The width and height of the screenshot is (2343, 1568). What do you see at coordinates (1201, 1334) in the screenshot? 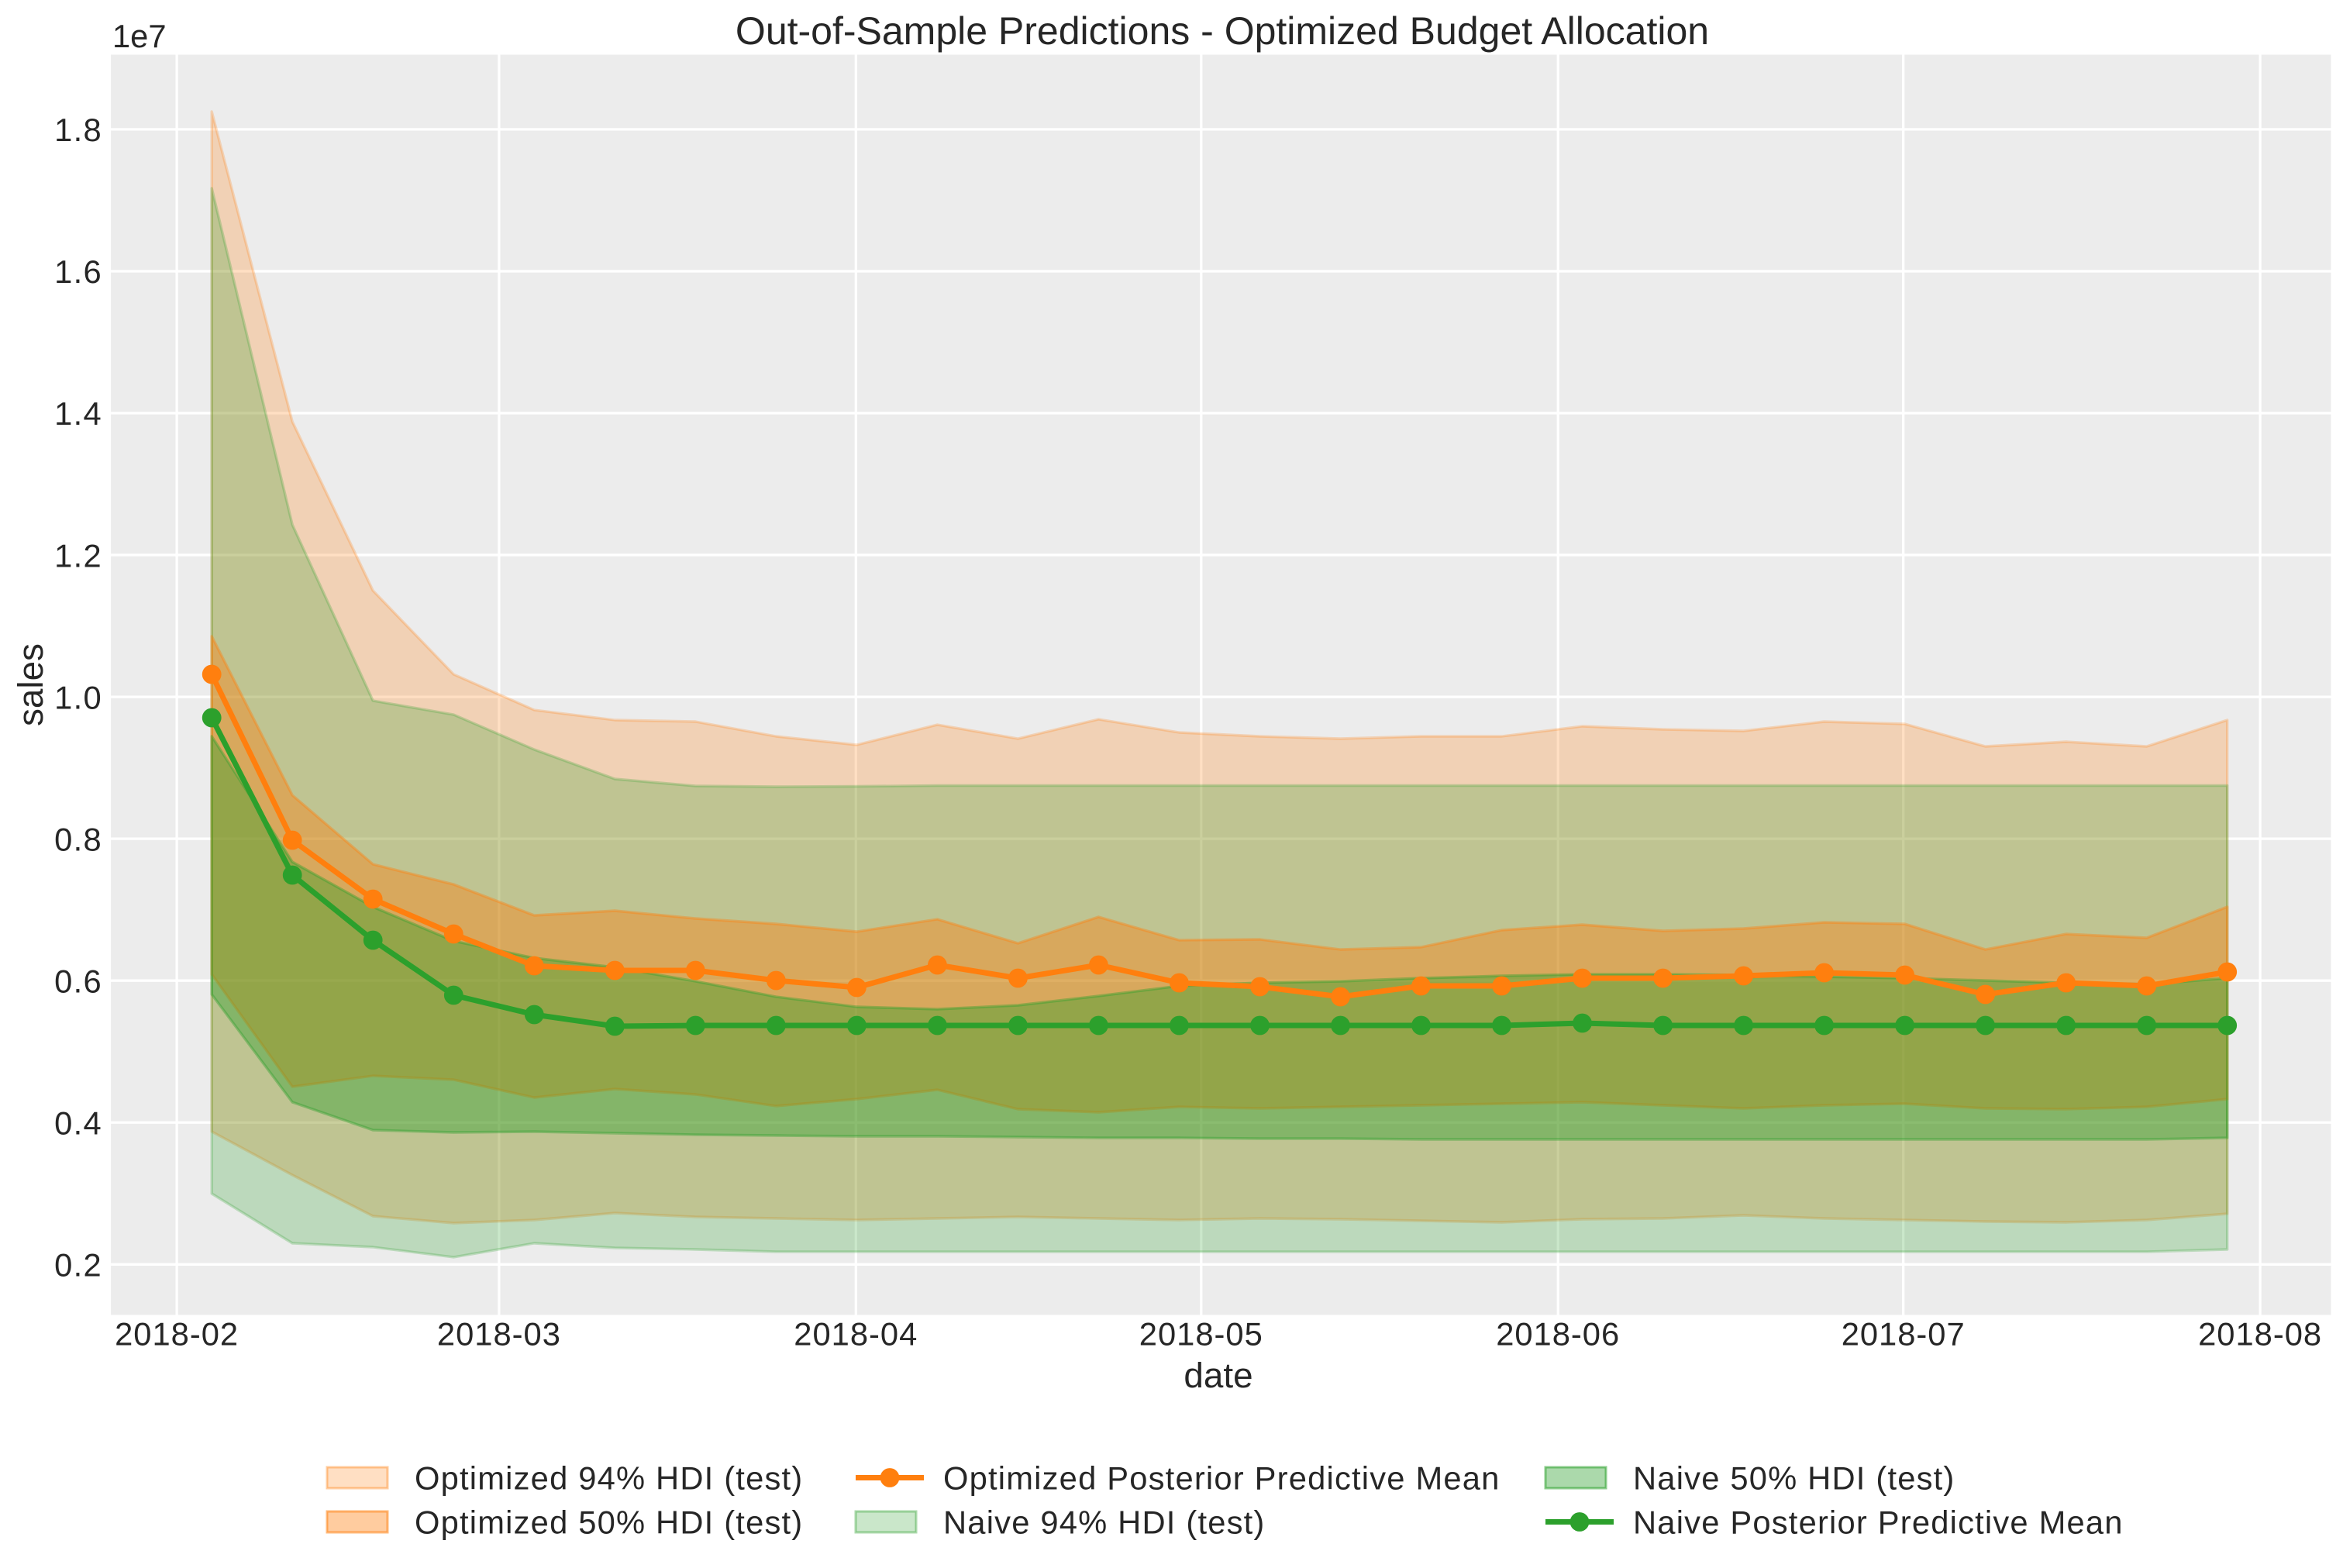
I see `svg-text: 2018-05` at bounding box center [1201, 1334].